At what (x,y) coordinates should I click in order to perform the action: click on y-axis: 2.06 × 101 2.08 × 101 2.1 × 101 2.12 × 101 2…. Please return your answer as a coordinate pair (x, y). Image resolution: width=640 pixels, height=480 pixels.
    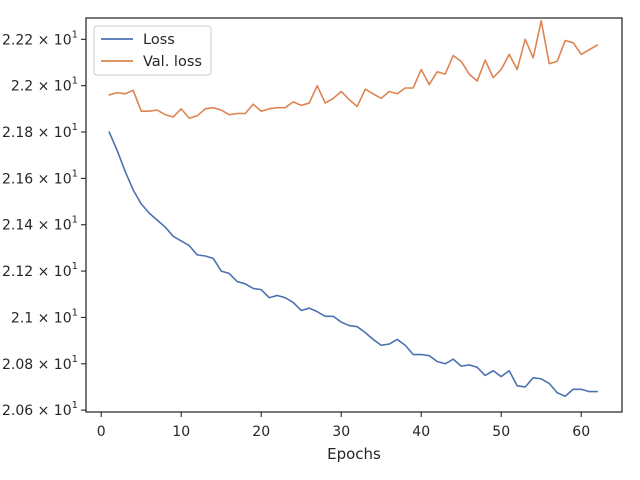
    Looking at the image, I should click on (44, 224).